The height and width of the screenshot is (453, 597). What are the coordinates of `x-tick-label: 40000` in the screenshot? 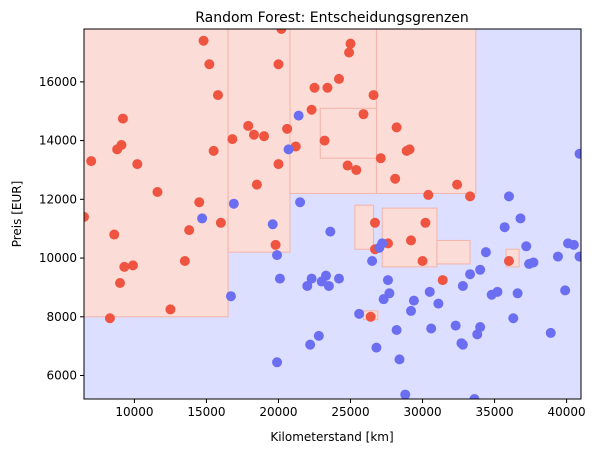 It's located at (567, 412).